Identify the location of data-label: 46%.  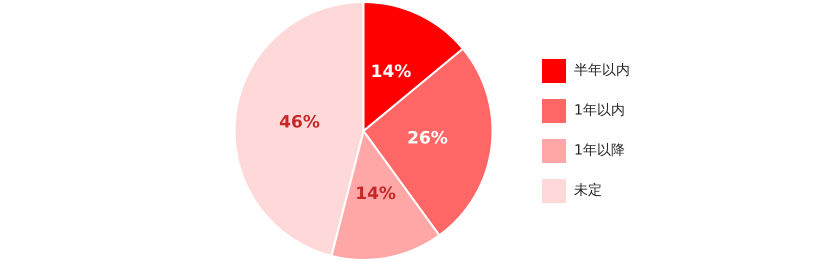
(299, 122).